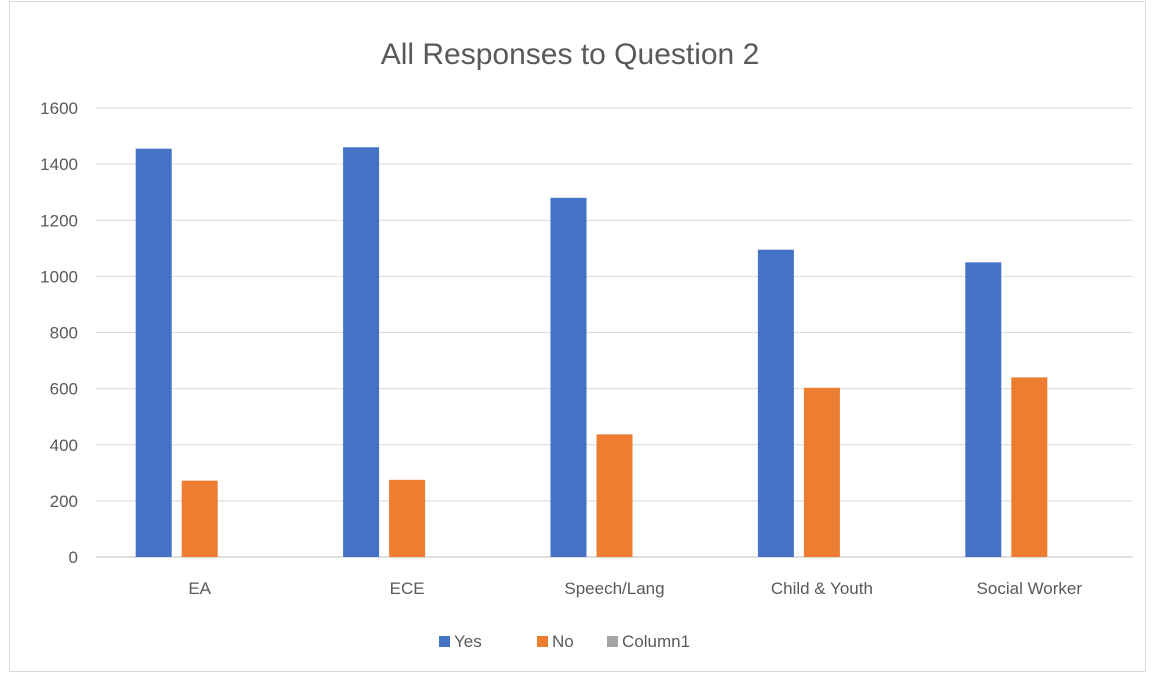 The image size is (1152, 673). I want to click on y-tick-label: 600, so click(64, 389).